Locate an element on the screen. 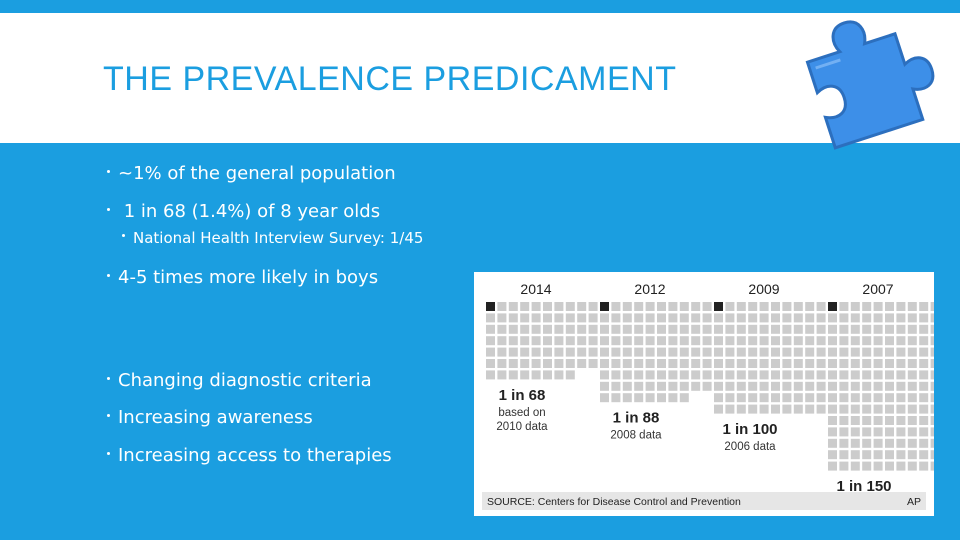 This screenshot has width=960, height=540. year-label-2007: 2007 is located at coordinates (877, 289).